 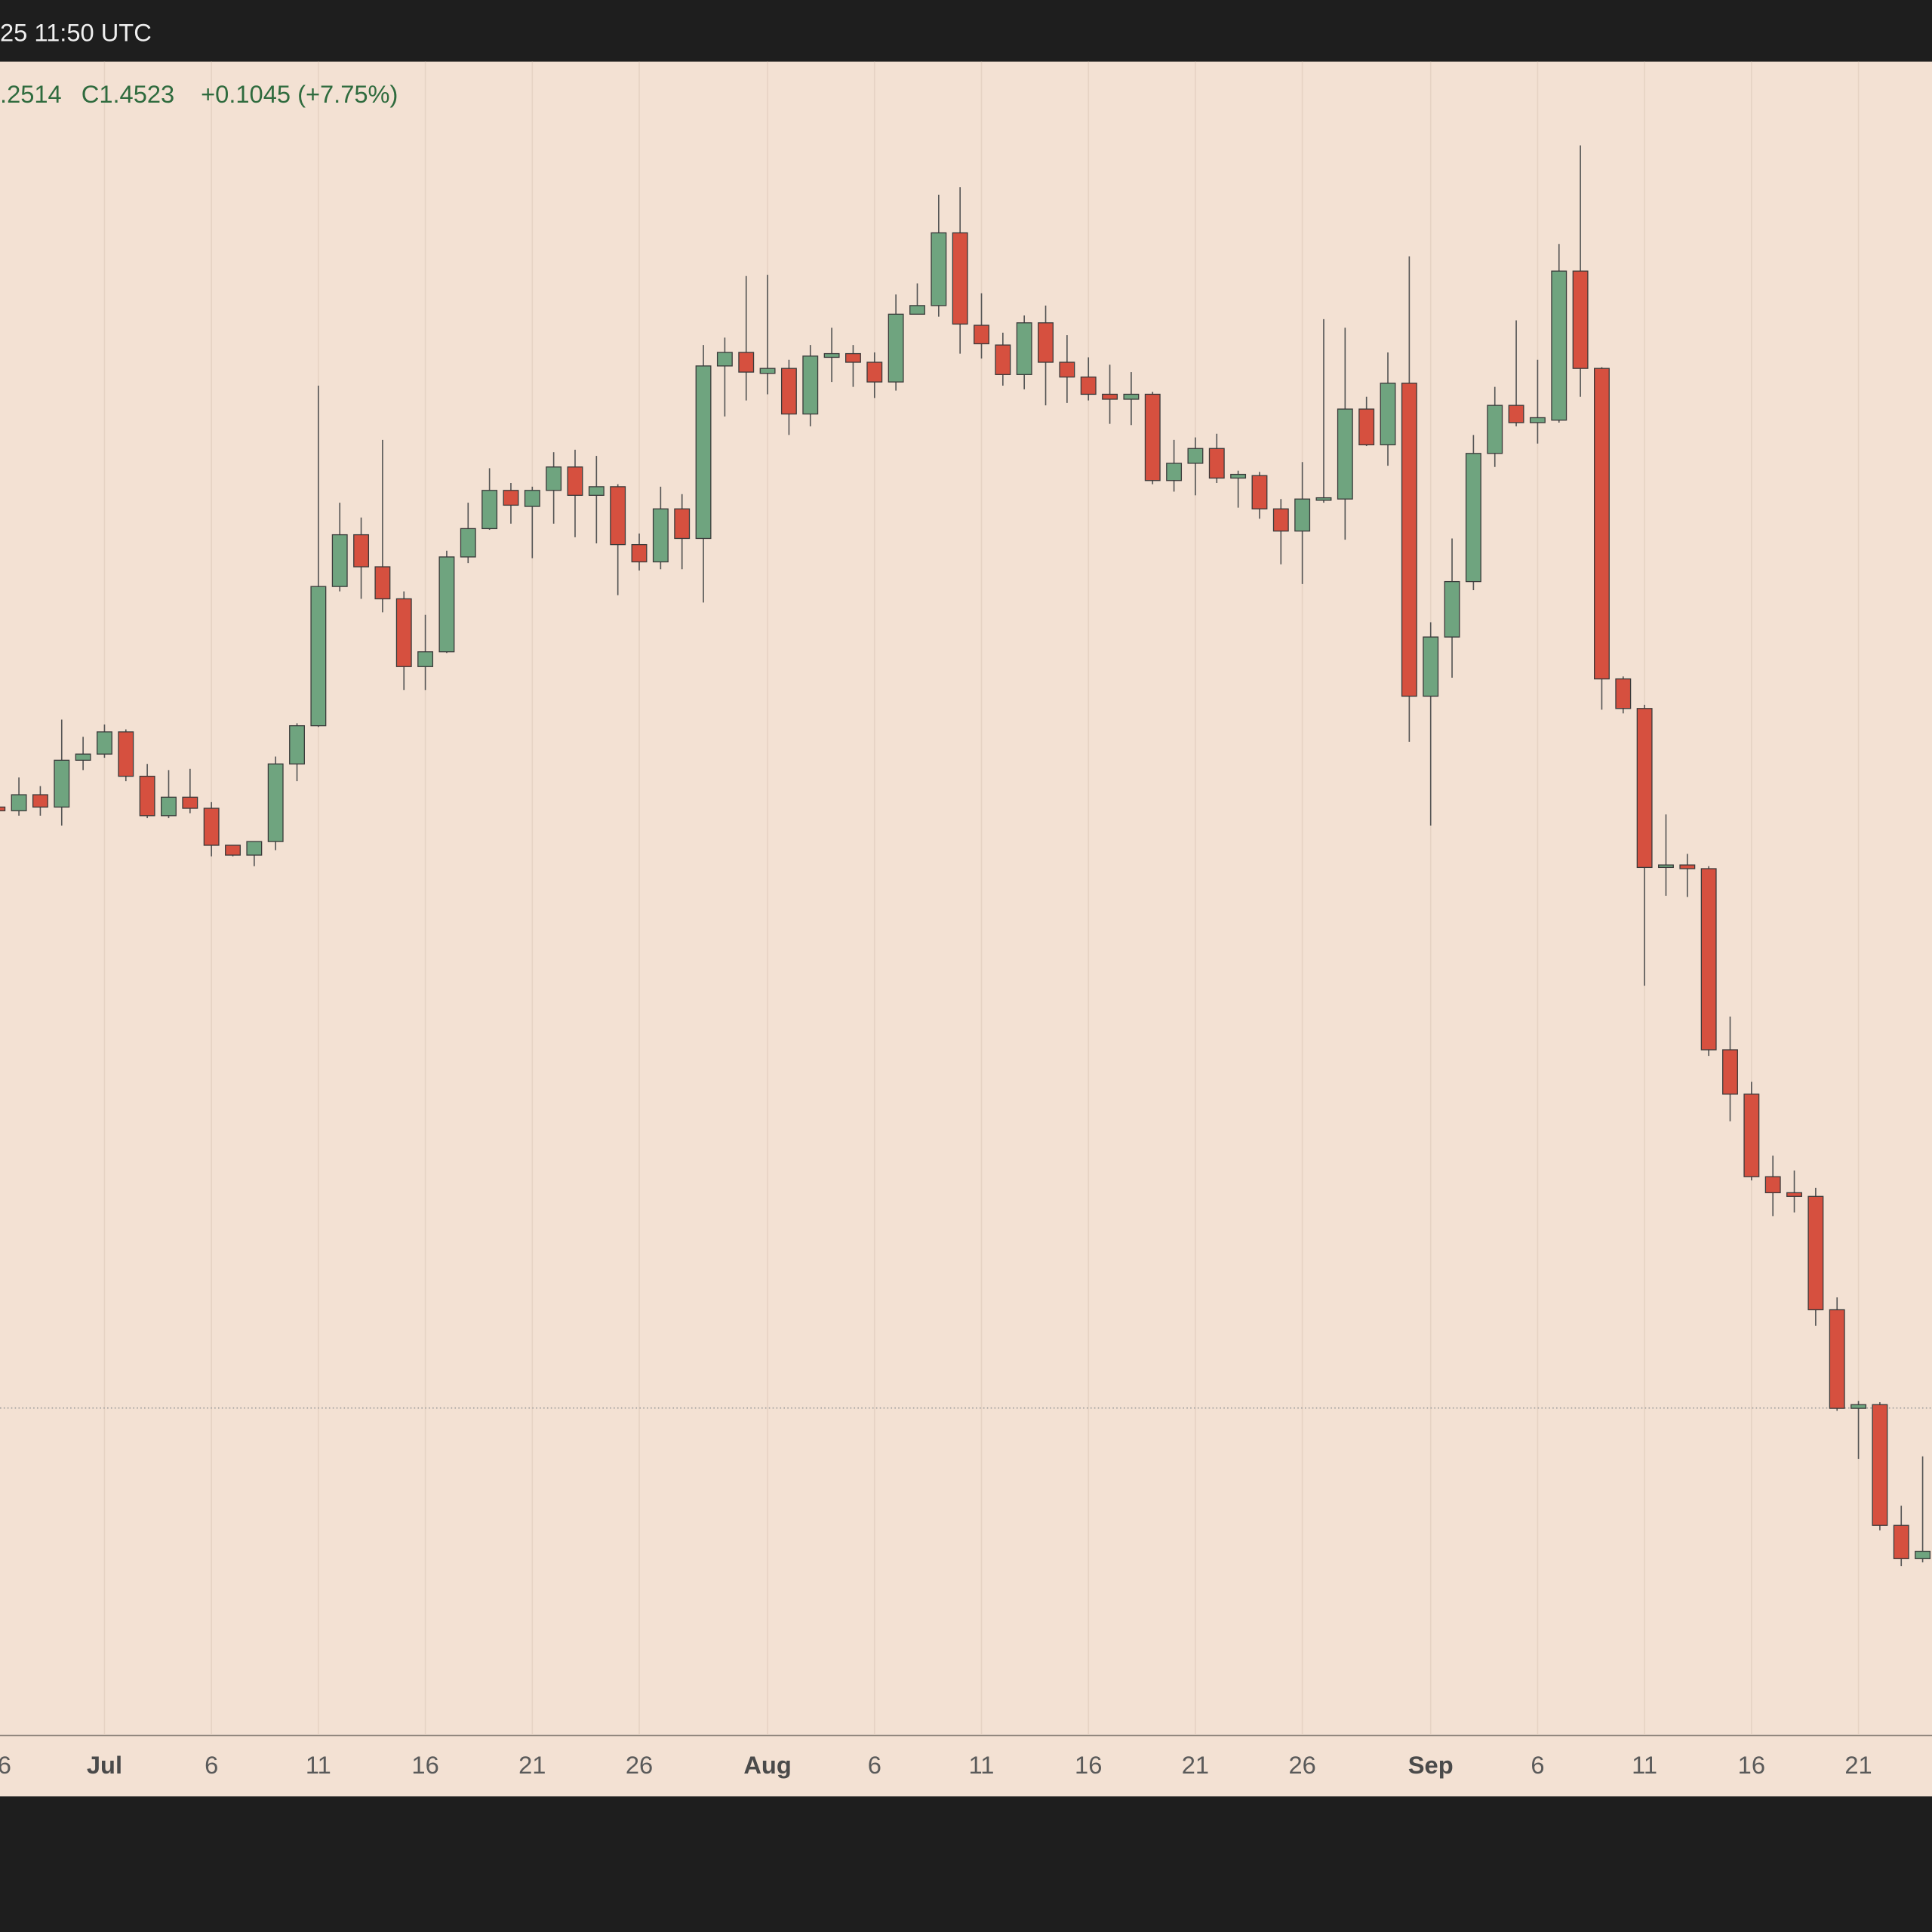 What do you see at coordinates (1431, 1765) in the screenshot?
I see `x-tick-label: Sep` at bounding box center [1431, 1765].